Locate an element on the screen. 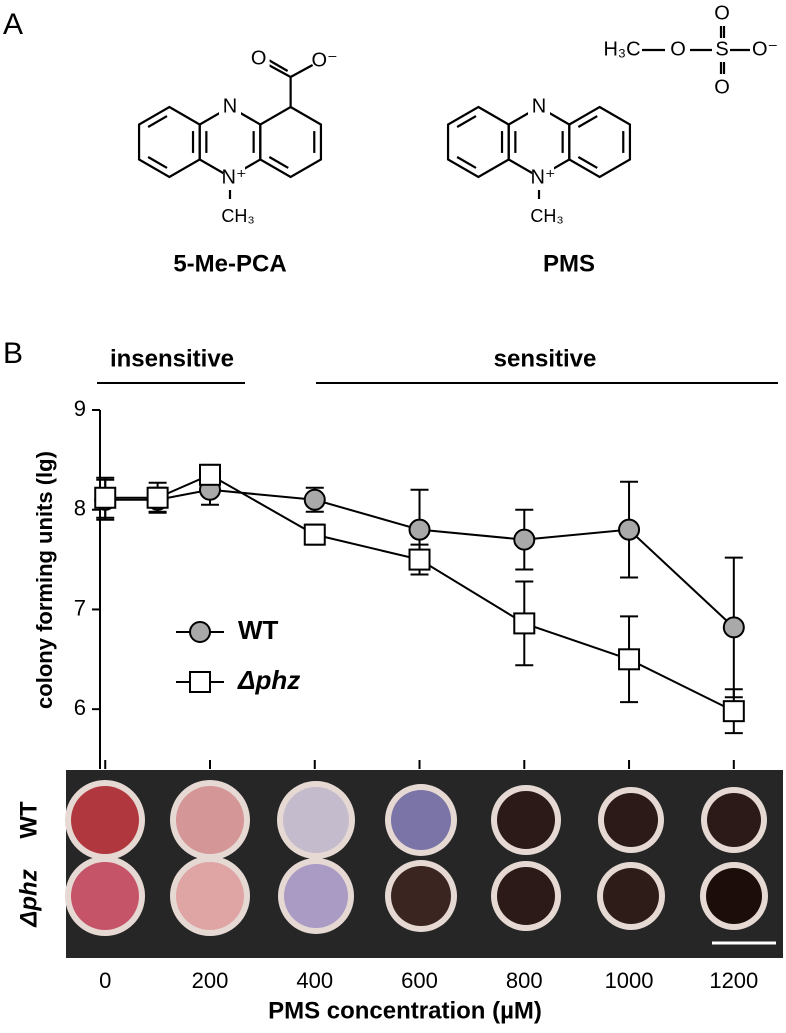 This screenshot has width=786, height=1033. structure-name: 5-Me-PCA is located at coordinates (229, 263).